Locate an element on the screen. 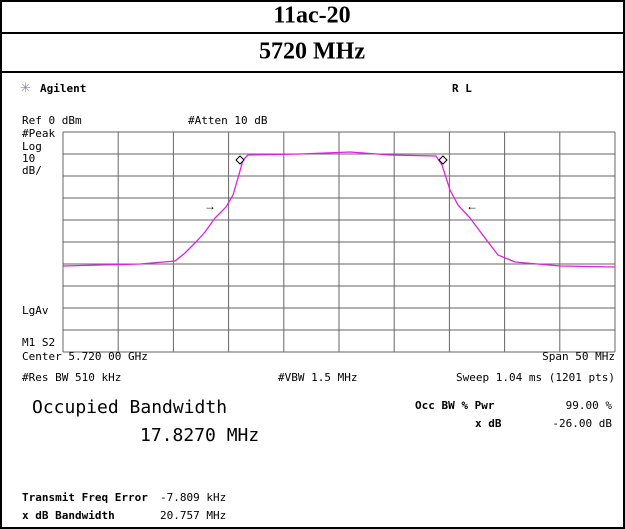 The height and width of the screenshot is (529, 625). sweep: Sweep 1.04 ms (1201 pts) is located at coordinates (535, 377).